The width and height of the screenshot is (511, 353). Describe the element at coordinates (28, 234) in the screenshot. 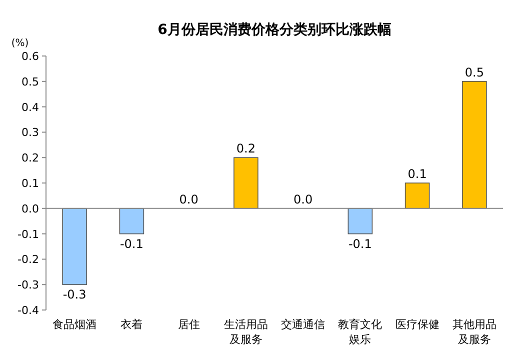

I see `y-tick-label: -0.1` at that location.